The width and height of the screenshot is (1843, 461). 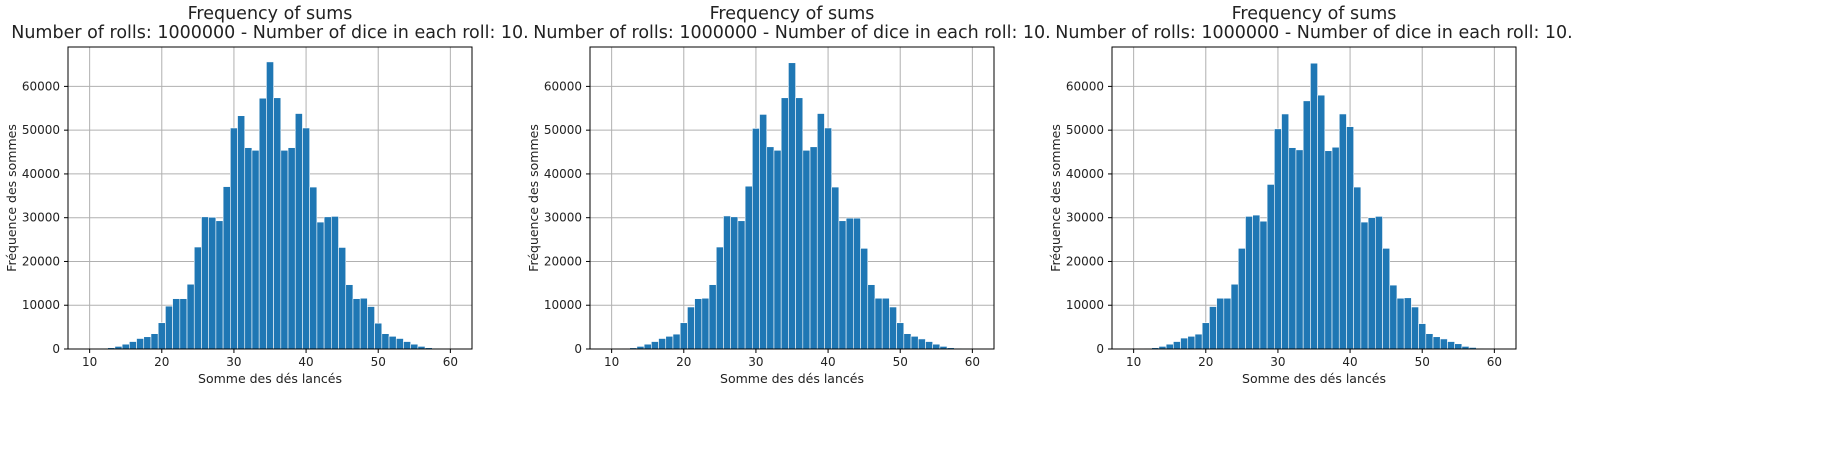 I want to click on plot-frame, so click(x=270, y=198).